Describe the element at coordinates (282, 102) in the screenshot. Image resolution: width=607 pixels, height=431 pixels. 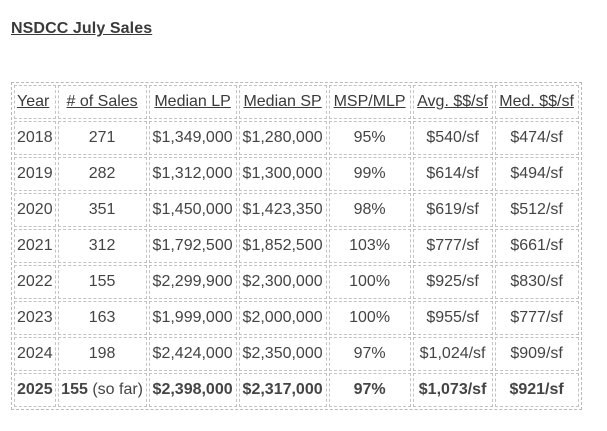
I see `header-median-sp: Median SP` at that location.